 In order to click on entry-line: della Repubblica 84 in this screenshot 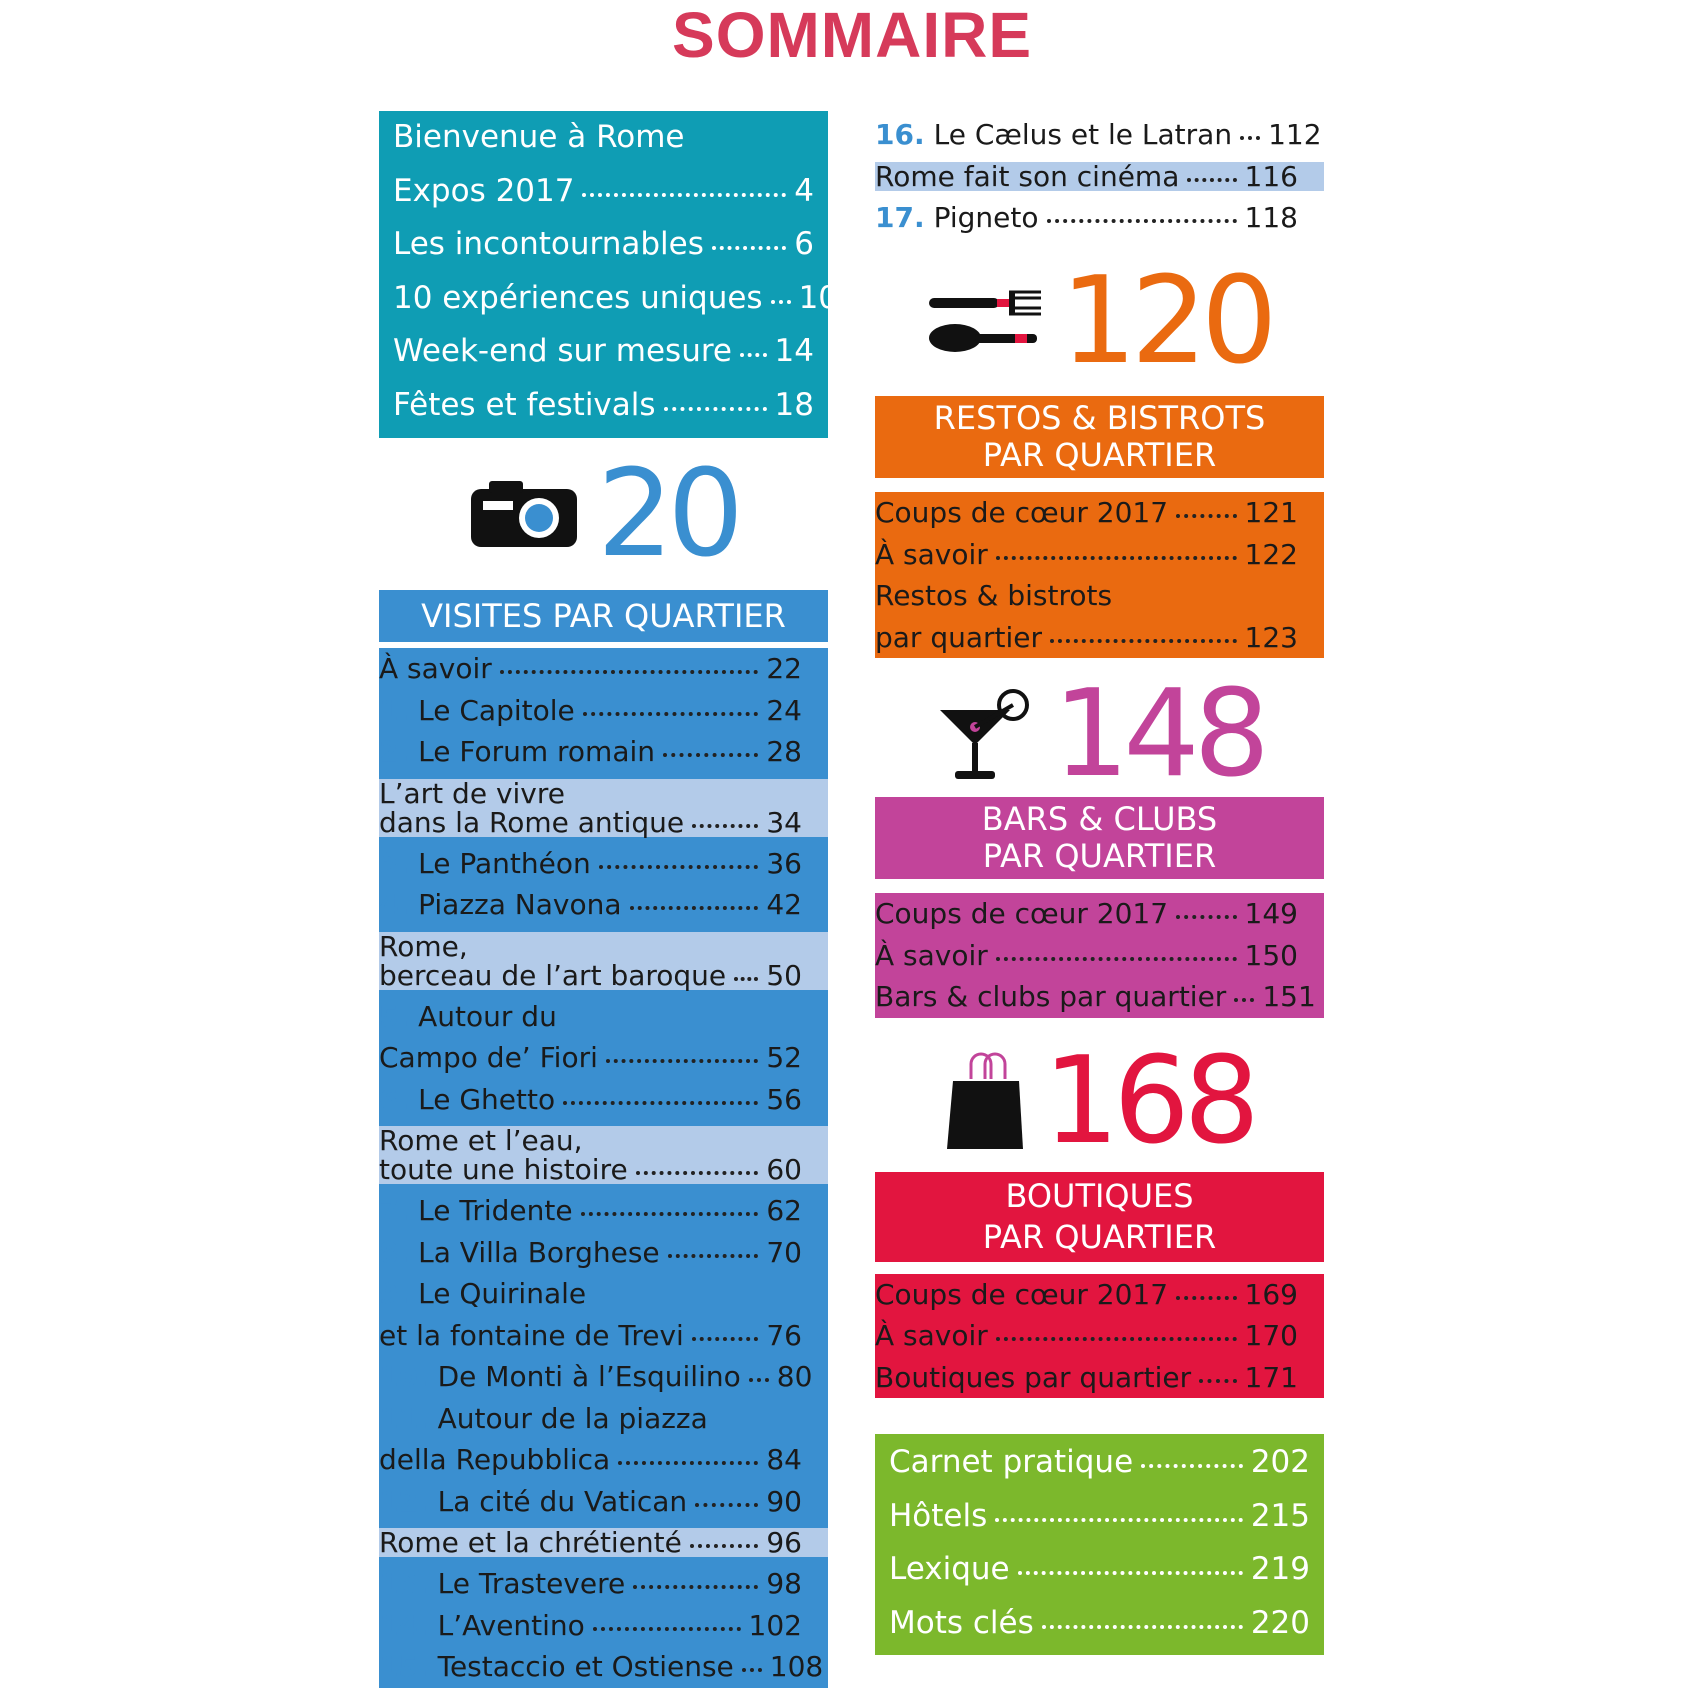, I will do `click(590, 1460)`.